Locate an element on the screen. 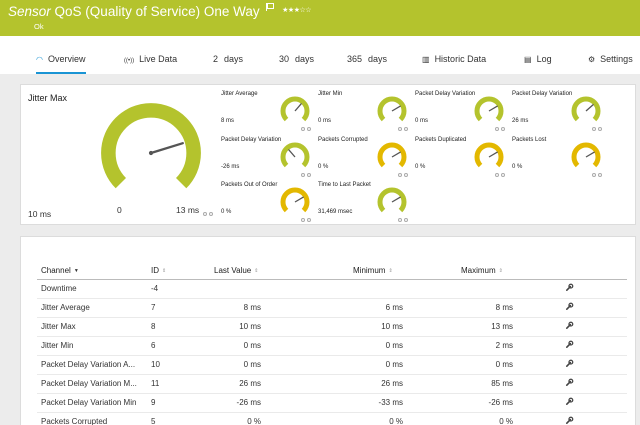  mini-gauge: Packet Delay Variation 0 ms is located at coordinates (462, 113).